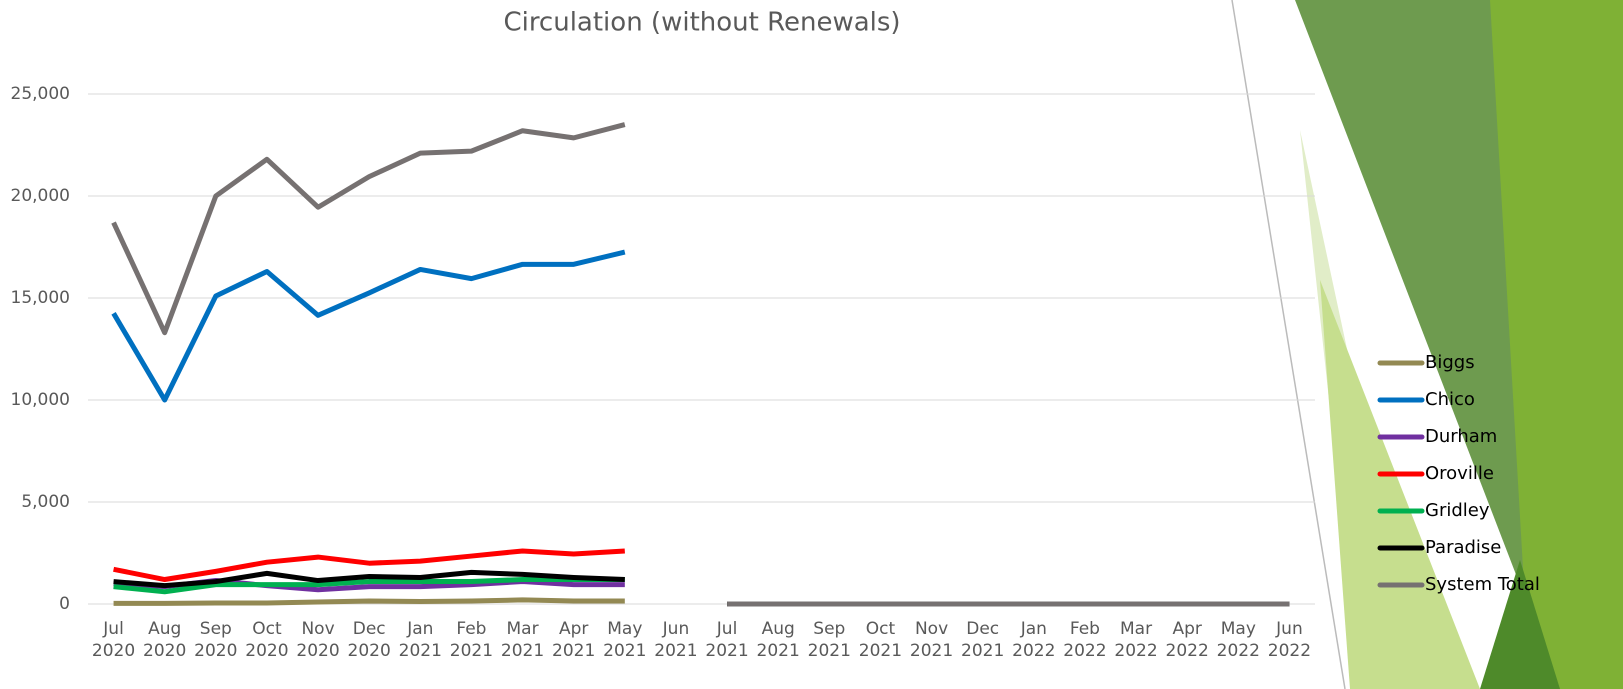  What do you see at coordinates (1289, 640) in the screenshot?
I see `x-tick-label: Jun 2022` at bounding box center [1289, 640].